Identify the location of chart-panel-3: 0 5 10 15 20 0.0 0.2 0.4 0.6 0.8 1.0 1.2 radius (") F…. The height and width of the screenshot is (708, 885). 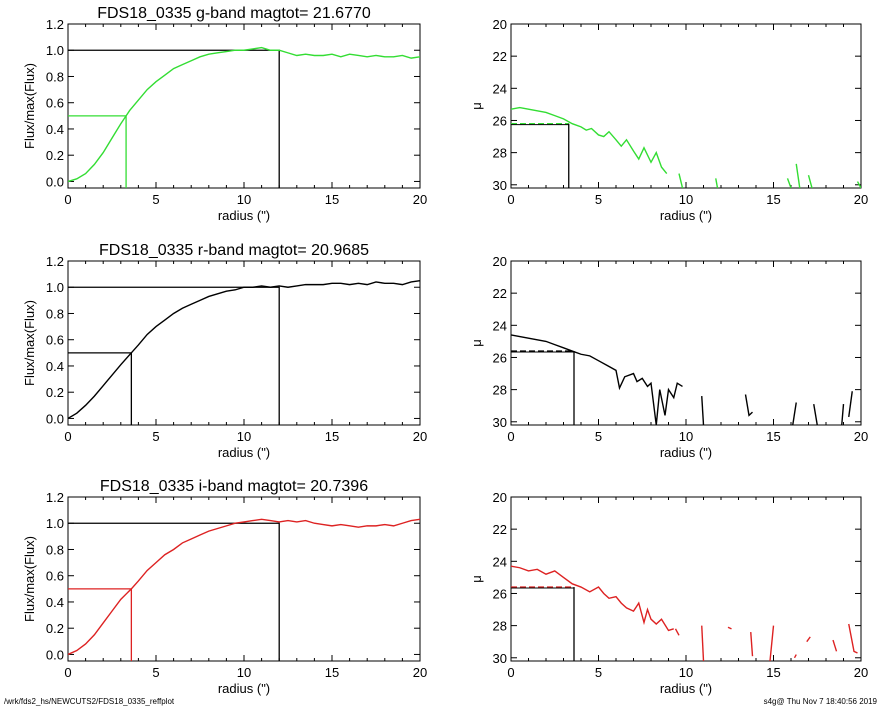
(224, 351).